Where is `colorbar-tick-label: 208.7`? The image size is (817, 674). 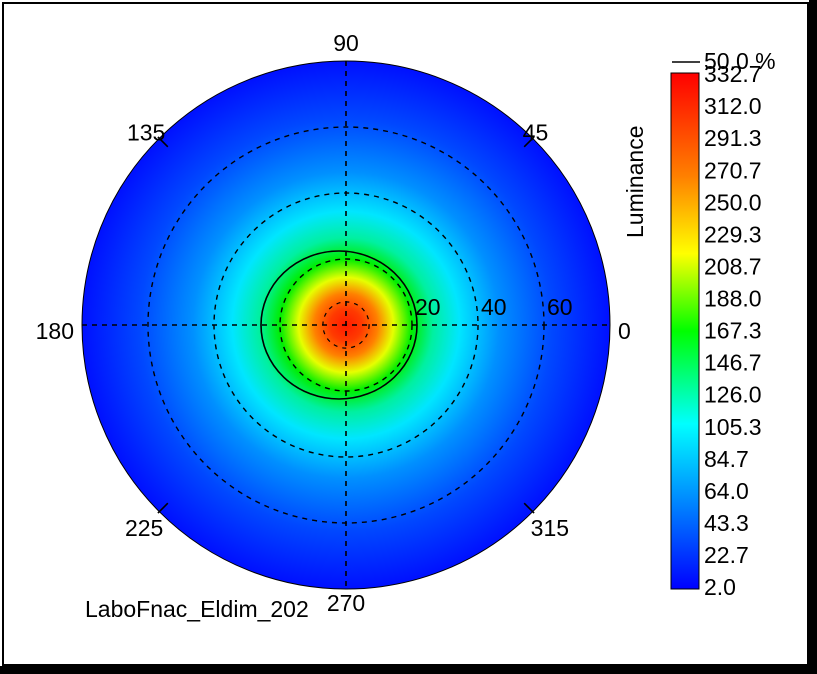 colorbar-tick-label: 208.7 is located at coordinates (733, 266).